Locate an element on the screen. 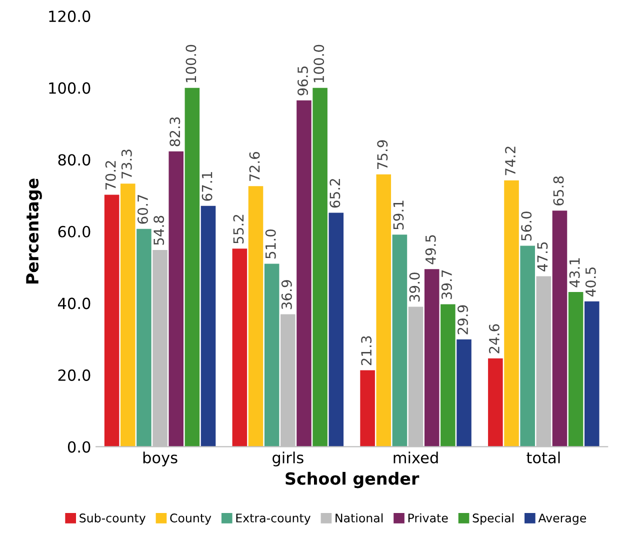 Image resolution: width=620 pixels, height=535 pixels. x-tick-label: boys is located at coordinates (160, 459).